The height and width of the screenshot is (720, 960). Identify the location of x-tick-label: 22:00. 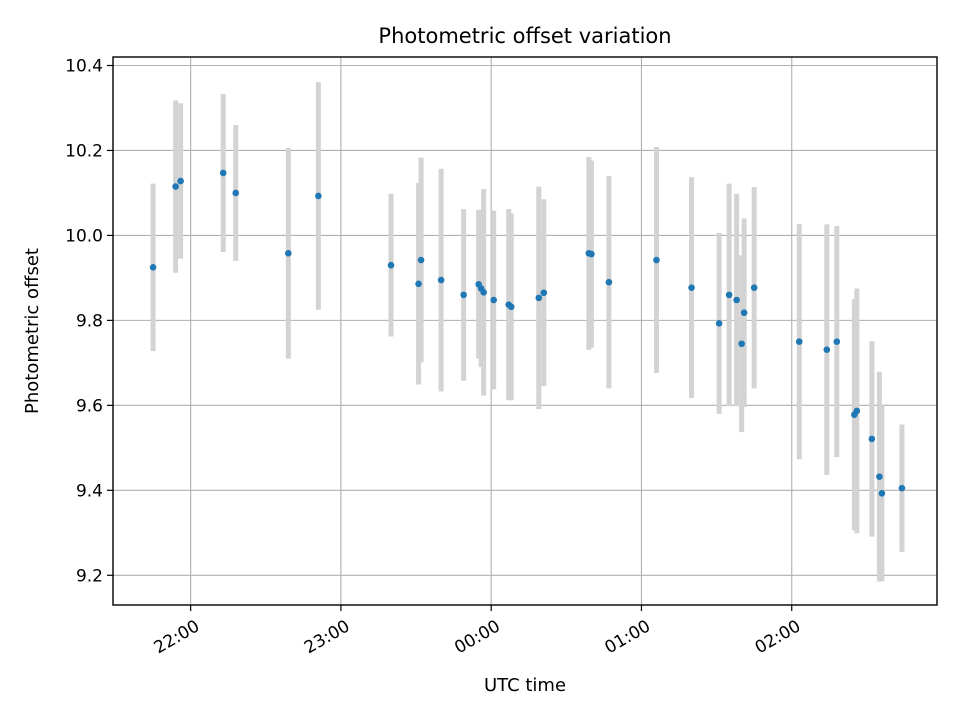
(177, 637).